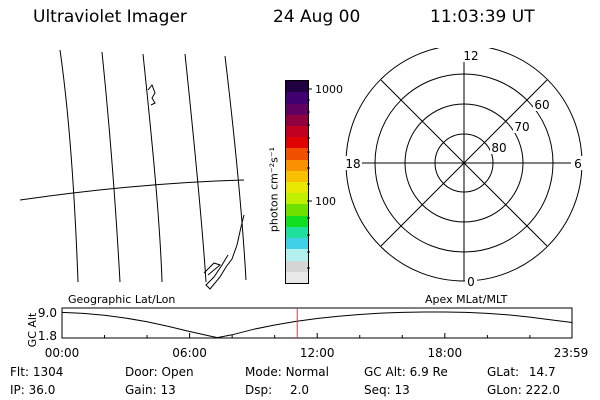 The height and width of the screenshot is (400, 600). What do you see at coordinates (377, 390) in the screenshot?
I see `info-seq-label: Seq:` at bounding box center [377, 390].